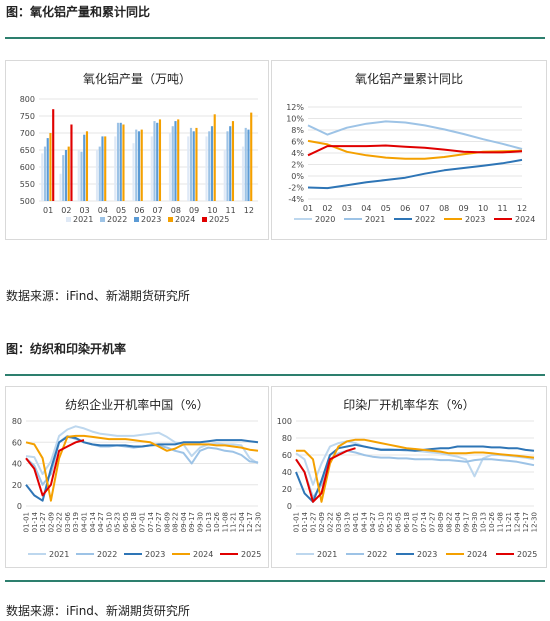 This screenshot has height=621, width=550. I want to click on x-tick-label: 02-09, so click(51, 522).